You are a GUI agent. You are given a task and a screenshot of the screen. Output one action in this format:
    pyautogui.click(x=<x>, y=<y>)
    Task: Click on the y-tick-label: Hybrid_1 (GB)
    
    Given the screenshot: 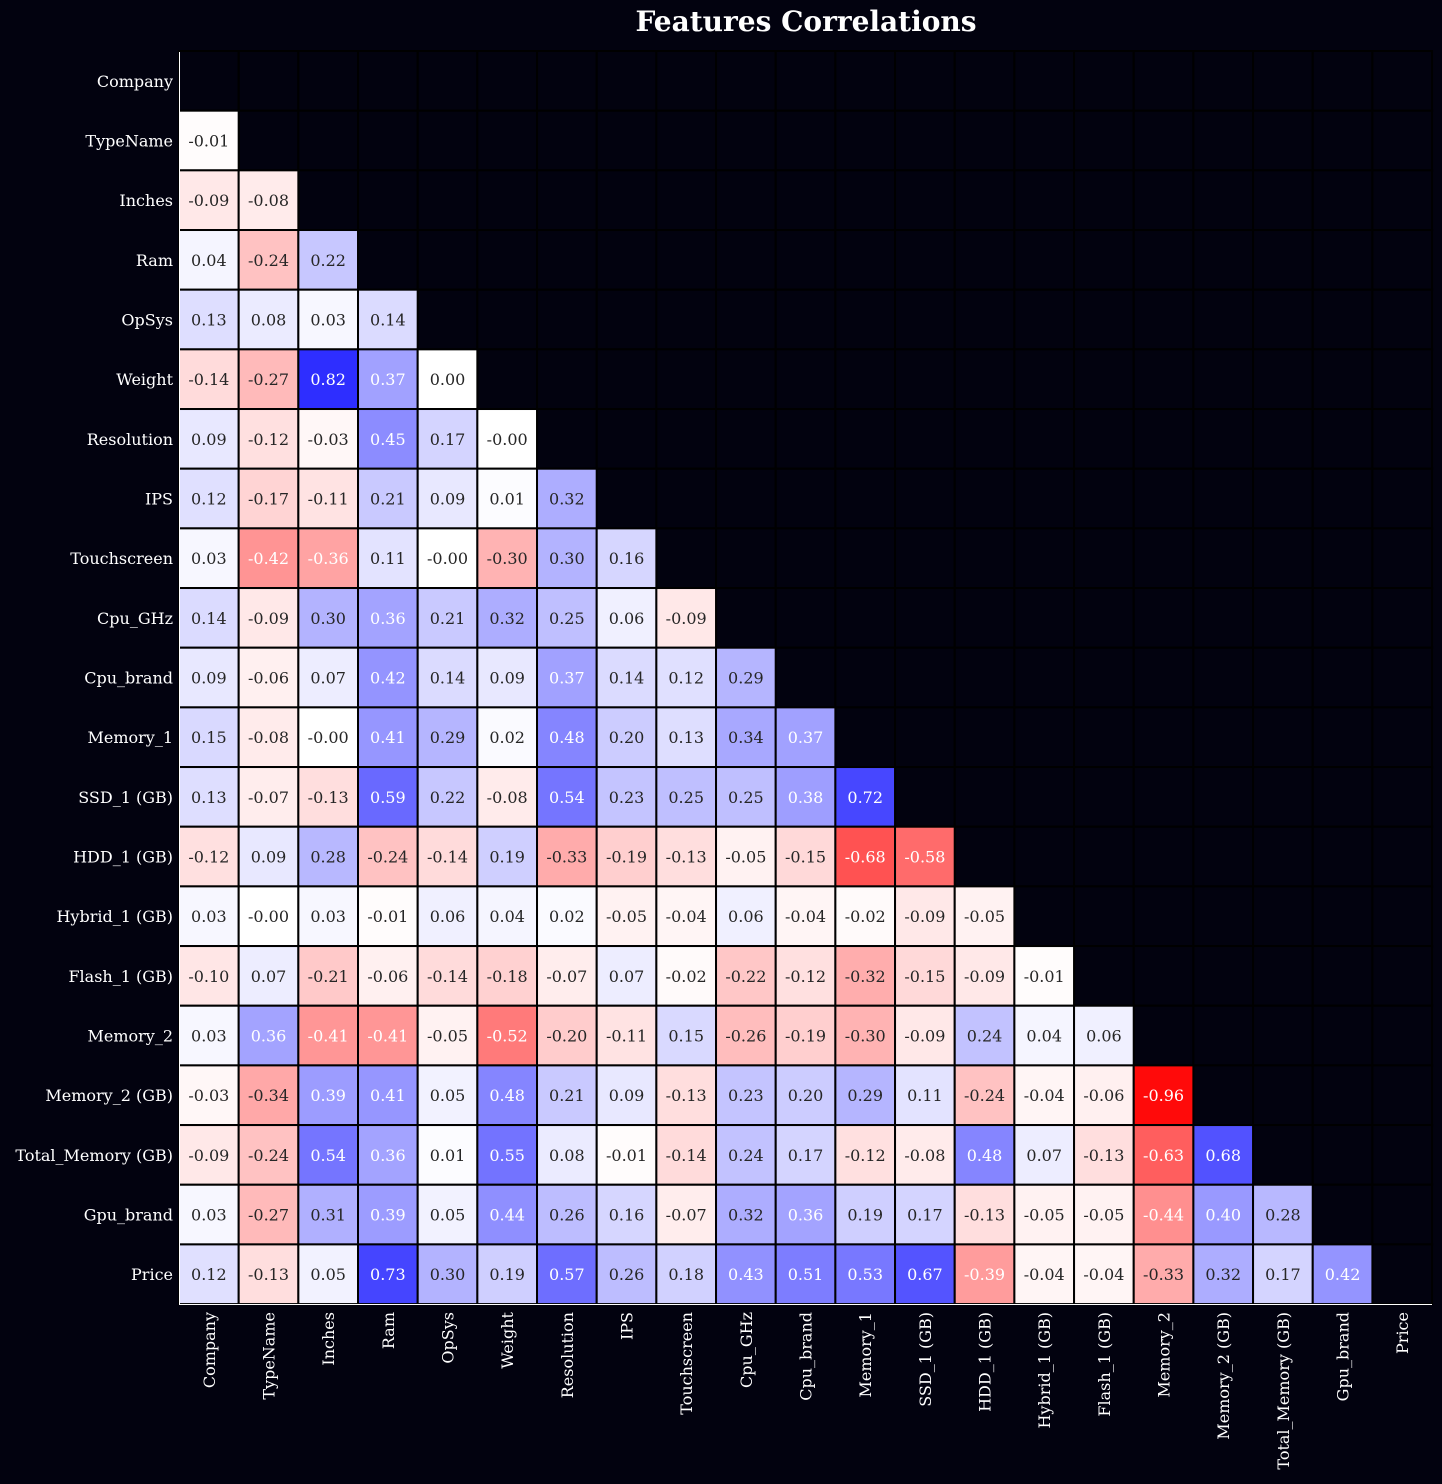 What is the action you would take?
    pyautogui.click(x=114, y=916)
    